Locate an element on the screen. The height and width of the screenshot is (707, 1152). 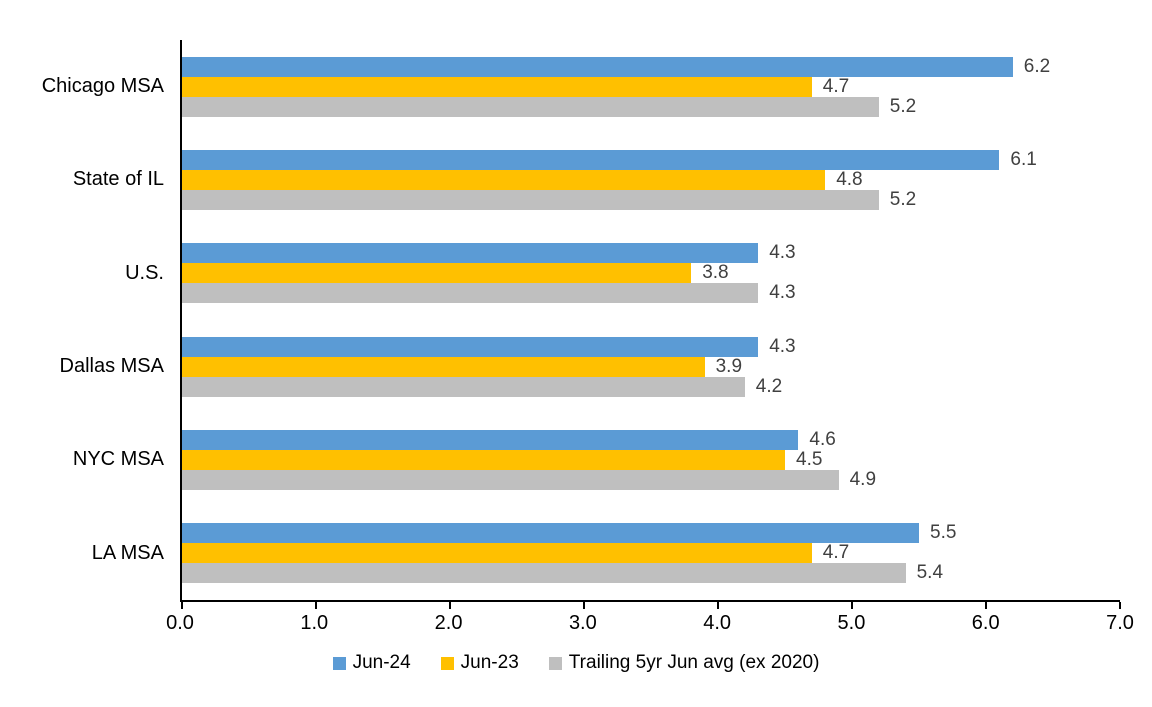
bar-group: 4.3 3.8 4.3 is located at coordinates (651, 273).